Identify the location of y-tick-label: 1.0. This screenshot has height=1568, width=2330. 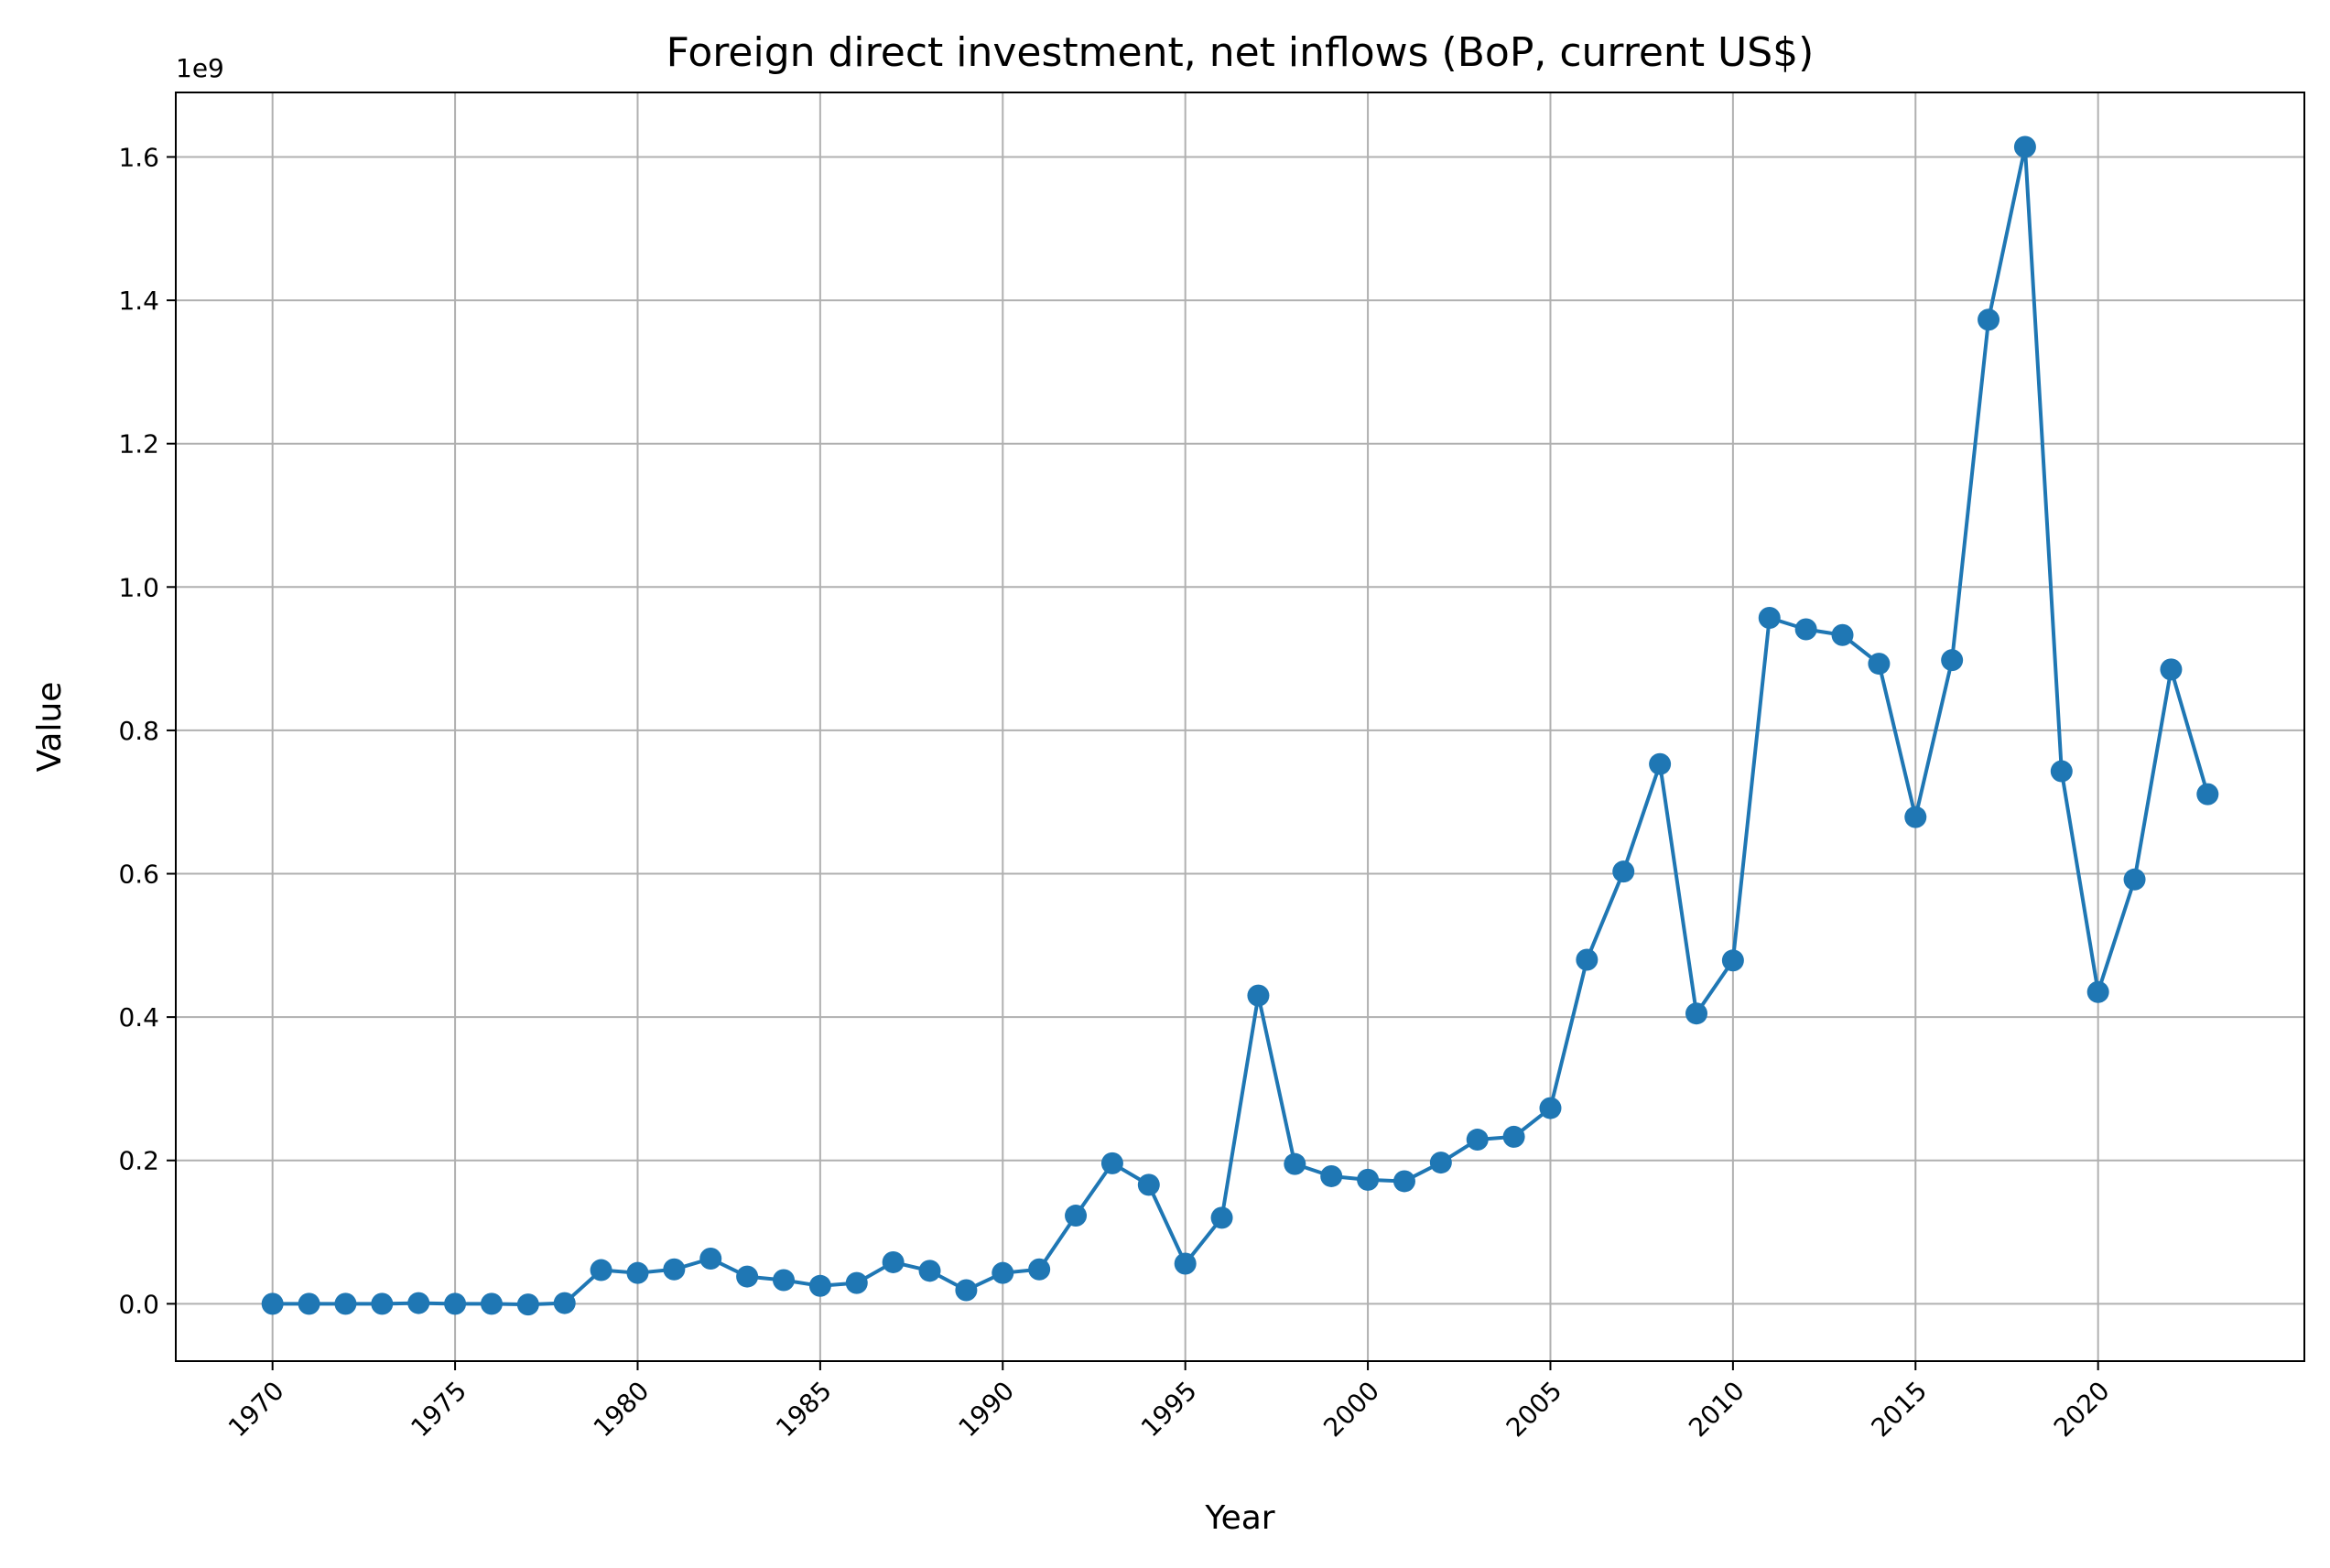
(138, 587).